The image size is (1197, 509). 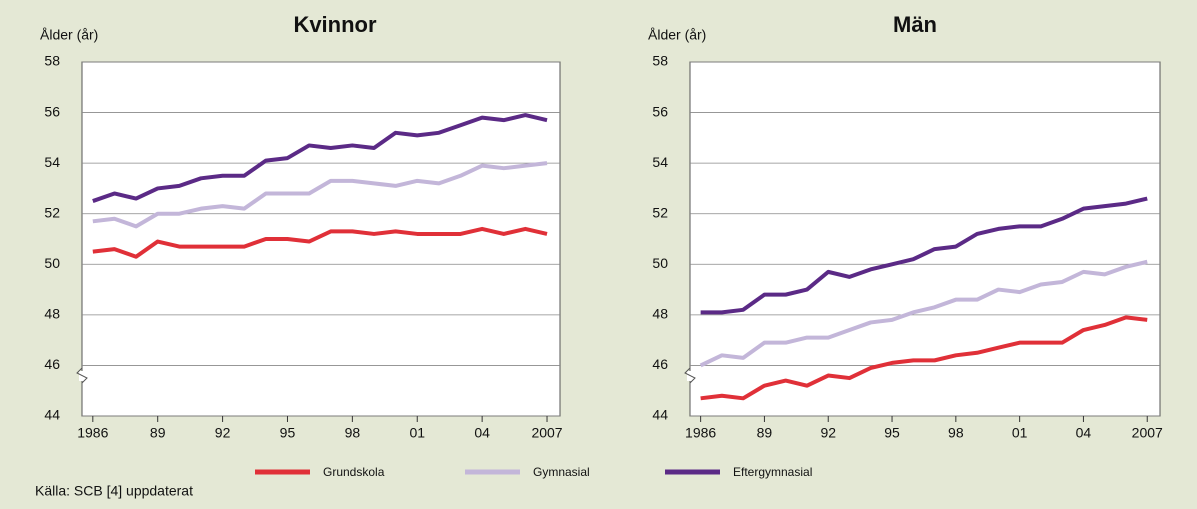 I want to click on chart-title: Kvinnor, so click(x=335, y=24).